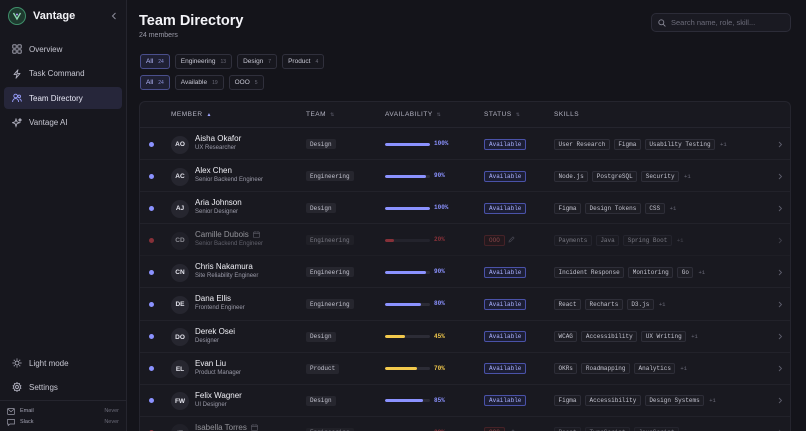  What do you see at coordinates (622, 176) in the screenshot?
I see `skills-list: Node.js PostgreSQL Security +1` at bounding box center [622, 176].